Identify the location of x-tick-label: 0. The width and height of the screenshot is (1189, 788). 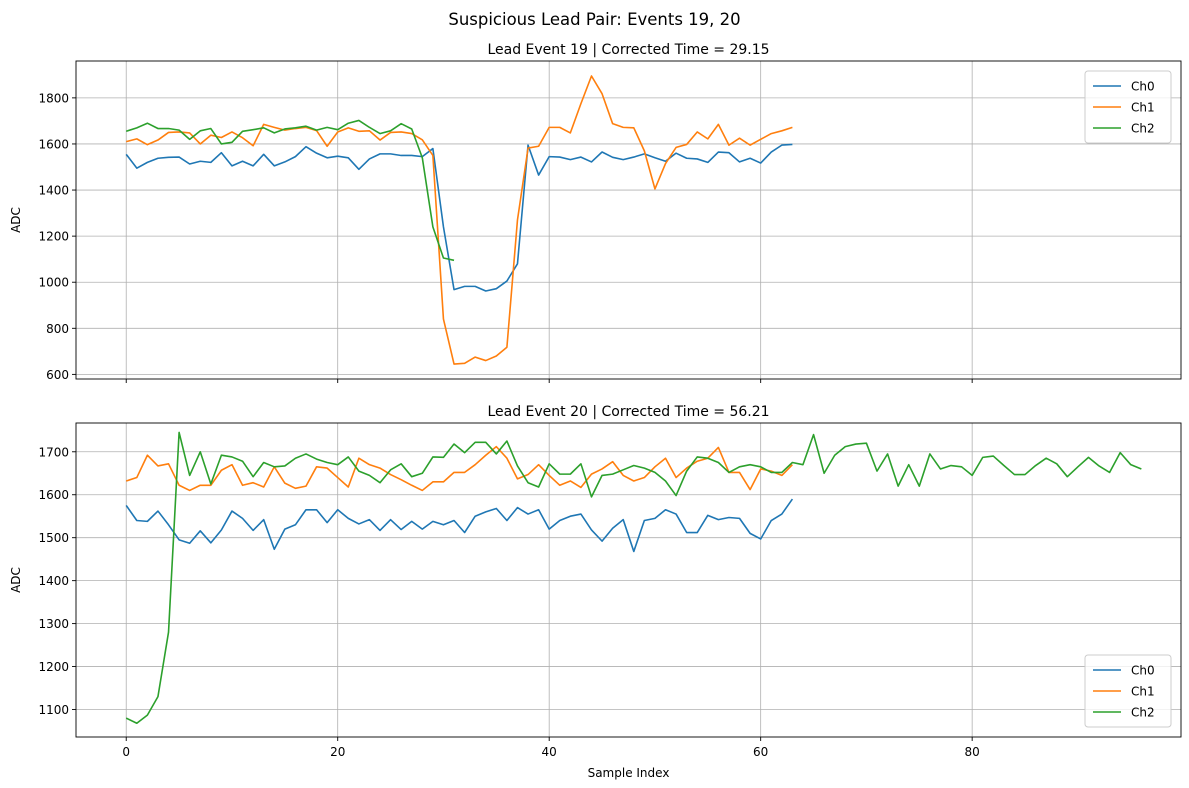
(126, 752).